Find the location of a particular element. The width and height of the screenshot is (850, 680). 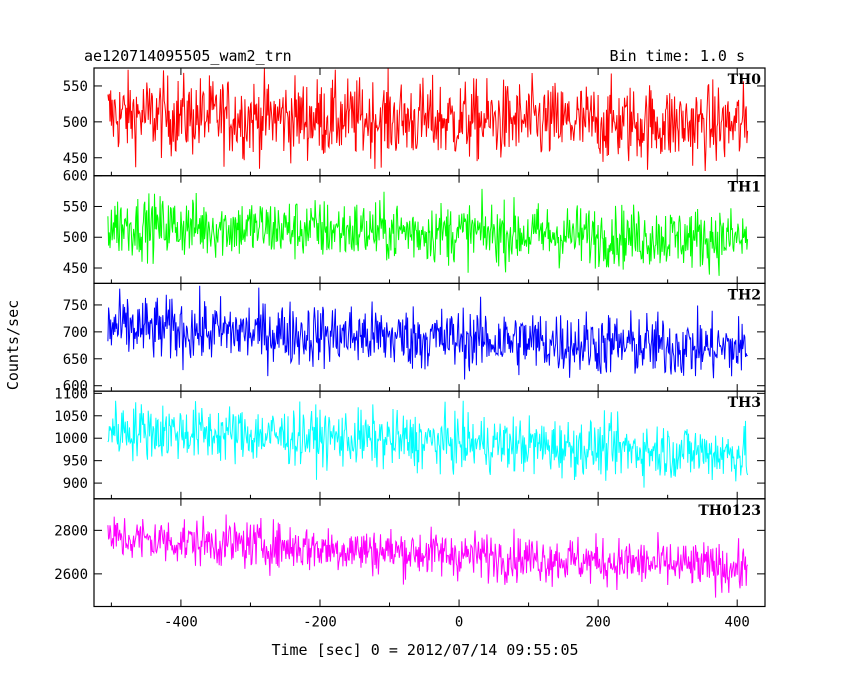

panel-th0: 450 500 550 TH0 is located at coordinates (414, 122).